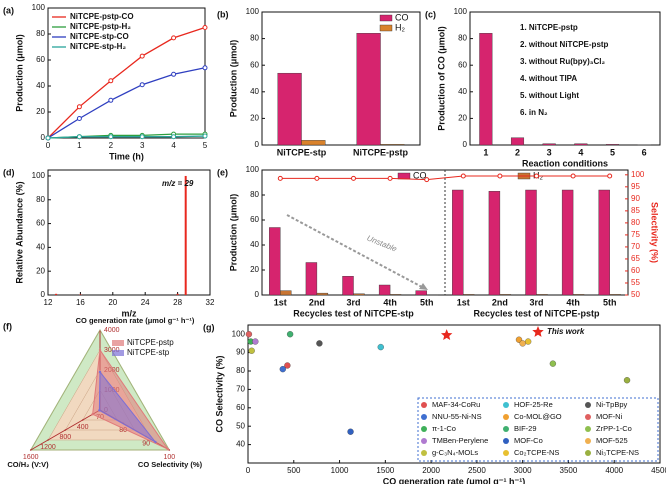 Image resolution: width=666 pixels, height=489 pixels. What do you see at coordinates (612, 440) in the screenshot?
I see `legend-label: MOF-525` at bounding box center [612, 440].